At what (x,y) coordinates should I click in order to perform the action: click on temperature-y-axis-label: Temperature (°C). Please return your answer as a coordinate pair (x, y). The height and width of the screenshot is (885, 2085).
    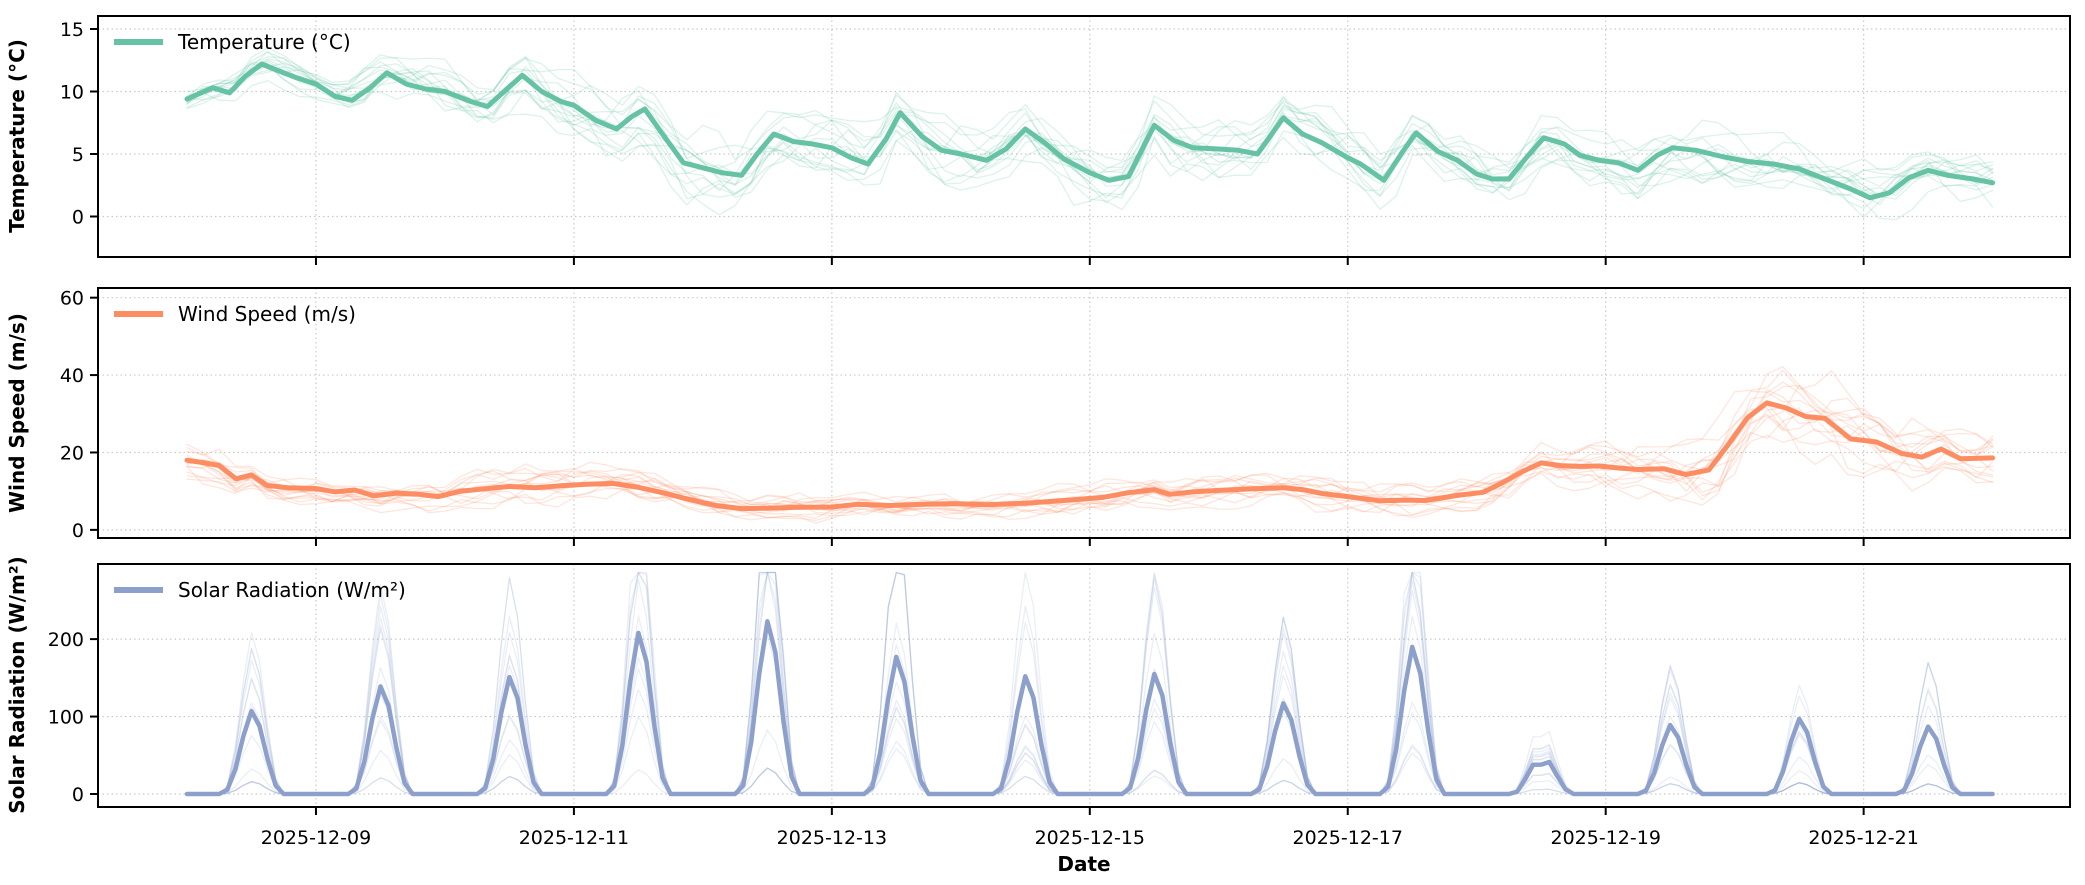
    Looking at the image, I should click on (17, 136).